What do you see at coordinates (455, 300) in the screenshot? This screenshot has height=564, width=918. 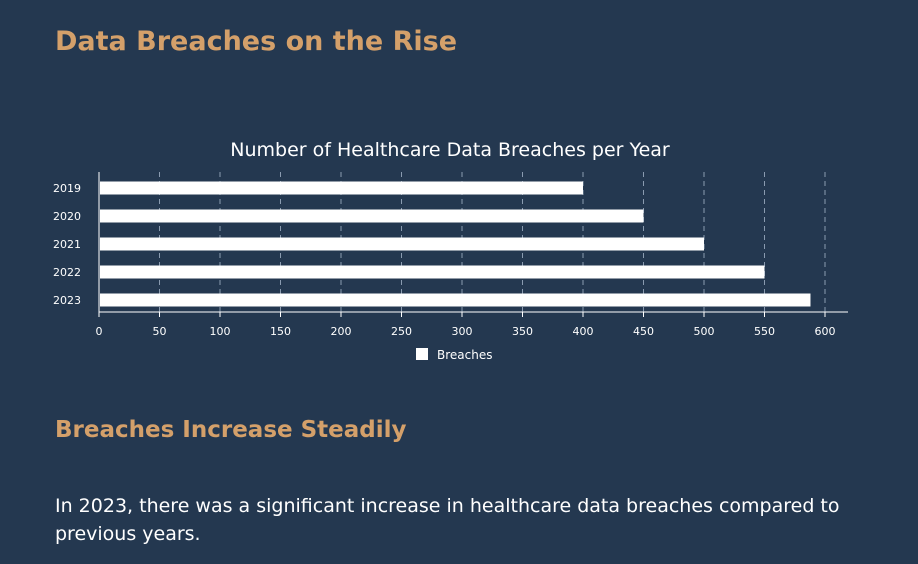 I see `bar-2023` at bounding box center [455, 300].